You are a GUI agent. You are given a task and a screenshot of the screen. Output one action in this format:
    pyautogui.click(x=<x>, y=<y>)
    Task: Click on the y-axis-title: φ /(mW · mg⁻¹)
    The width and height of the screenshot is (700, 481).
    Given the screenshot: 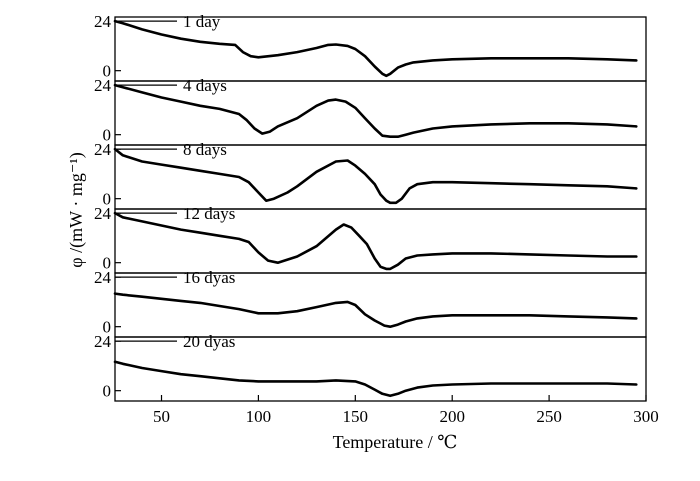 What is the action you would take?
    pyautogui.click(x=76, y=209)
    